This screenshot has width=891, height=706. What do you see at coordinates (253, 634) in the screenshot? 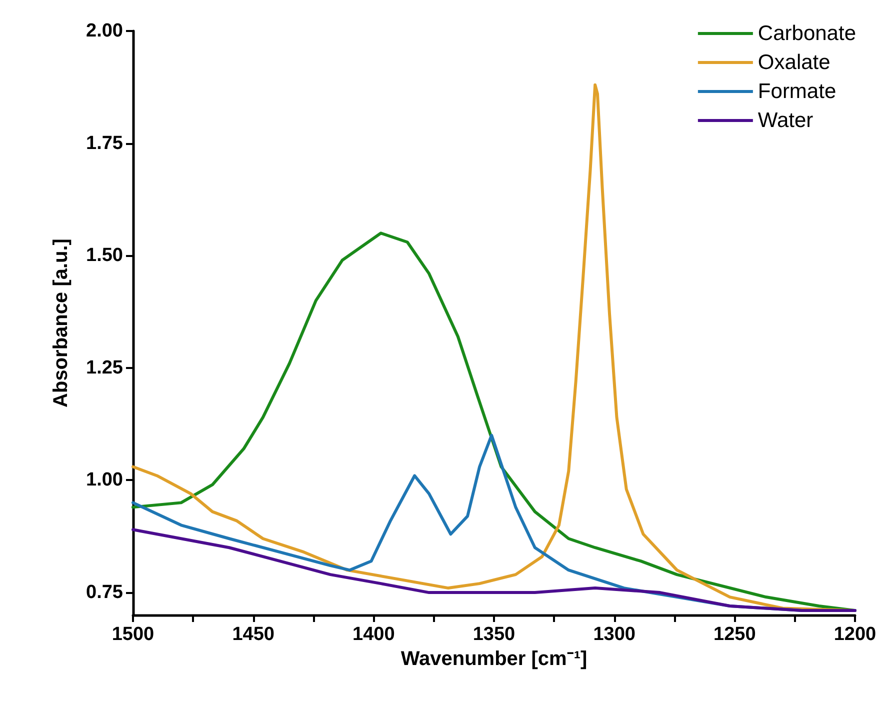
I see `x-tick-label: 1450` at bounding box center [253, 634].